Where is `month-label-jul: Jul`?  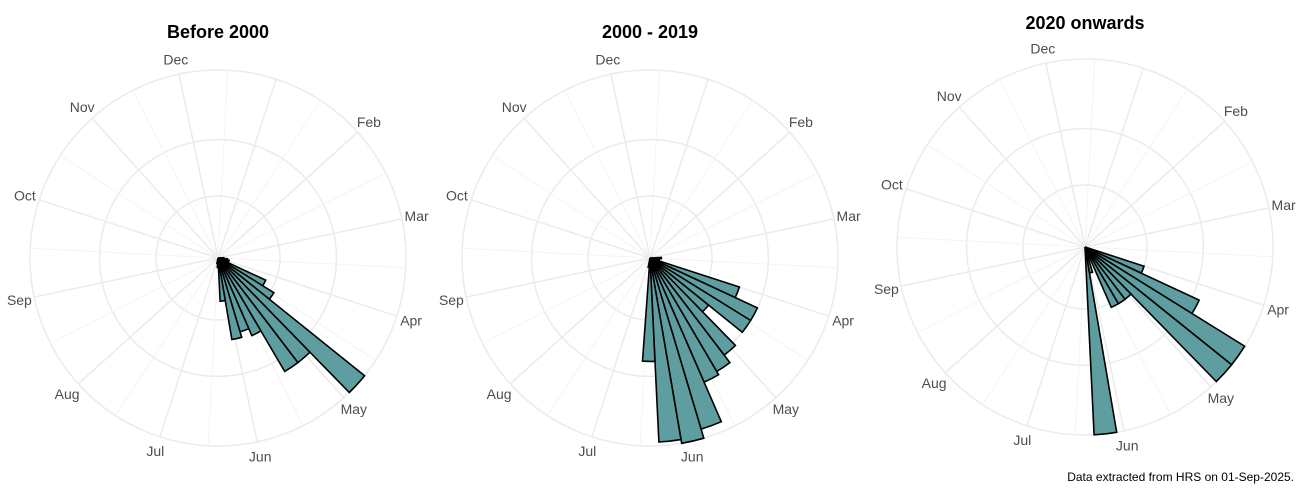 month-label-jul: Jul is located at coordinates (155, 451).